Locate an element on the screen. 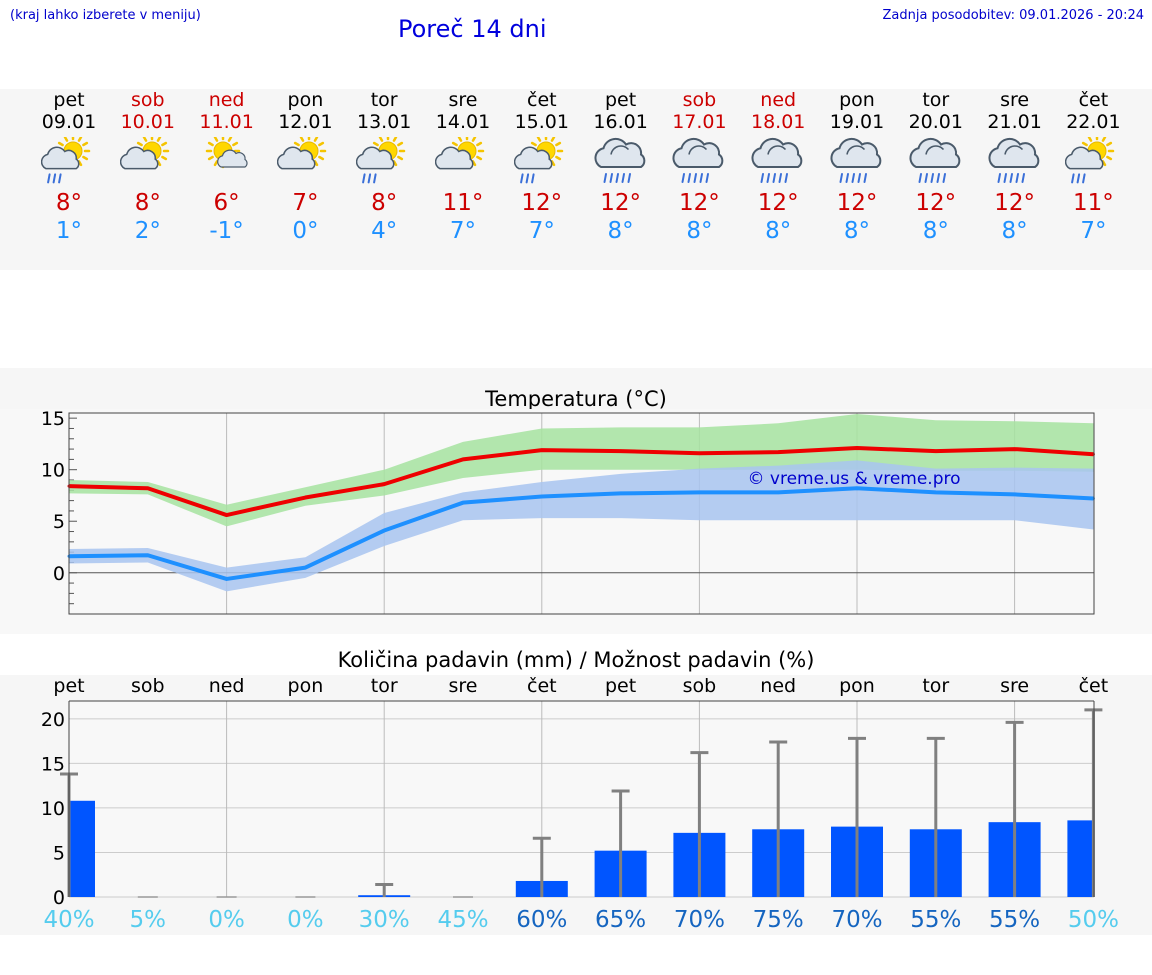 This screenshot has width=1152, height=975. day-date: 16.01 is located at coordinates (620, 122).